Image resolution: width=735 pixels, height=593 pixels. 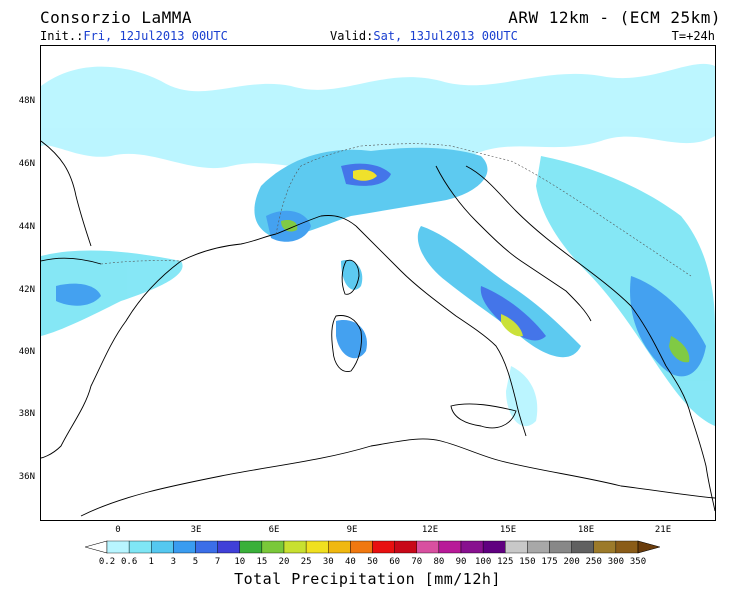 I want to click on org-title: Consorzio LaMMA, so click(x=116, y=17).